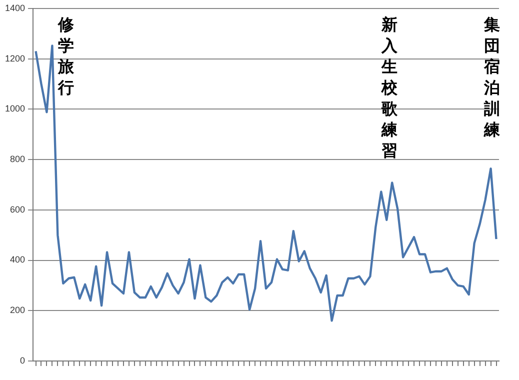  I want to click on y-tick-label: 1200, so click(15, 58).